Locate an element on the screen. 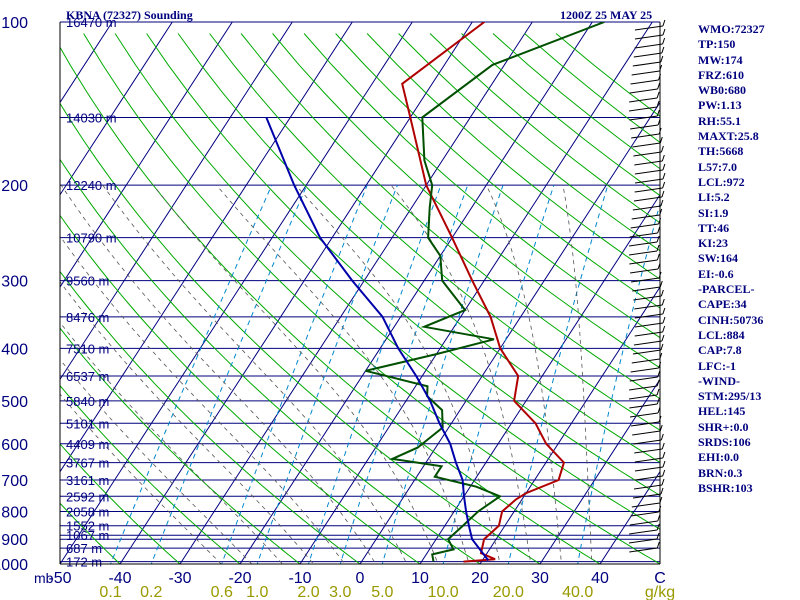 The image size is (800, 600). stat-item: BRN:0.3 is located at coordinates (720, 472).